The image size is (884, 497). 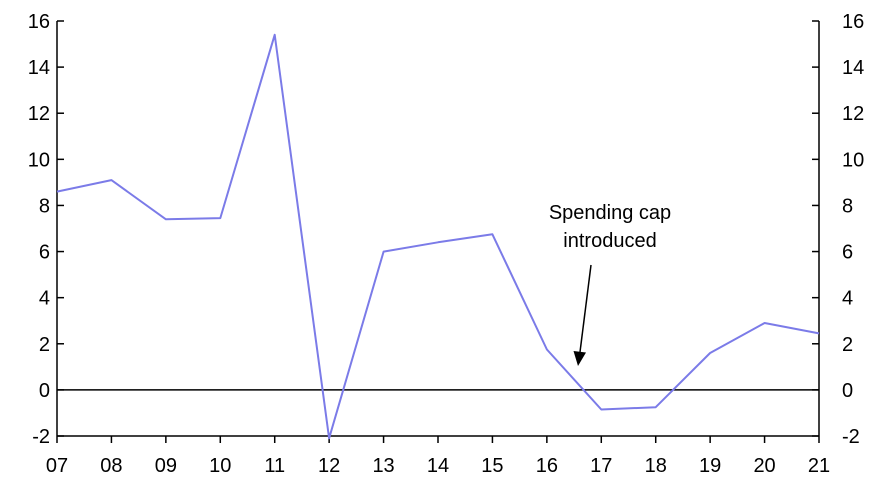 I want to click on left-y-axis: -2 0 2 4 6 8 10 12 14 16, so click(x=46, y=229).